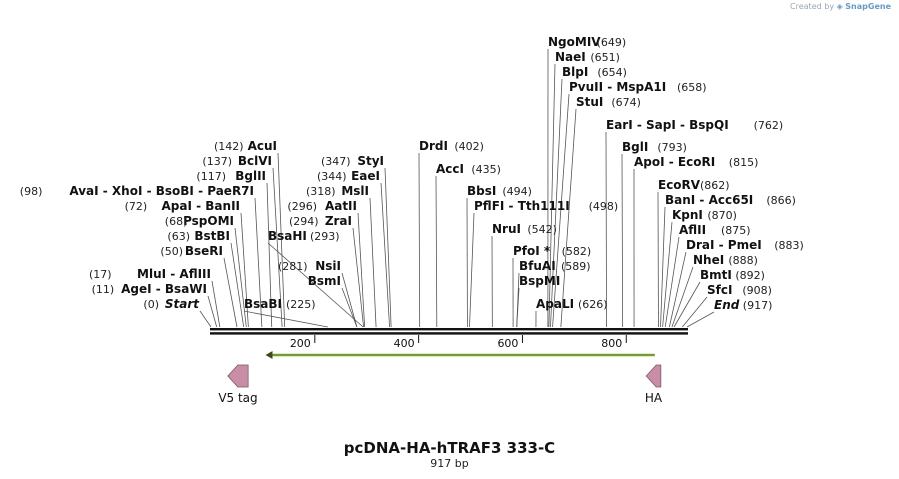  I want to click on credit-brand: SnapGene, so click(868, 6).